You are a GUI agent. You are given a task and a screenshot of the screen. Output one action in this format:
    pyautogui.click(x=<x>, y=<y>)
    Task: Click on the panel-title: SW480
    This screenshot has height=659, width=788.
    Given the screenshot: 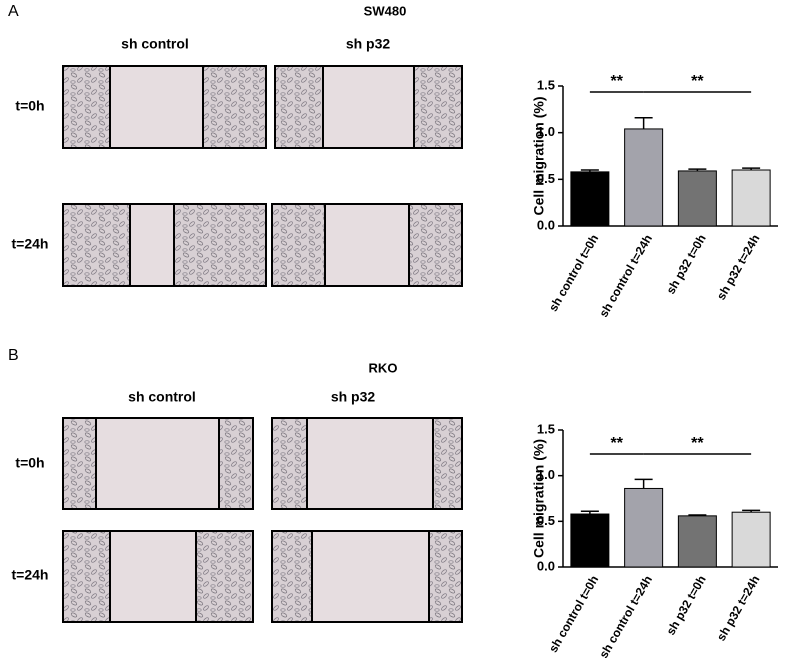 What is the action you would take?
    pyautogui.click(x=385, y=10)
    